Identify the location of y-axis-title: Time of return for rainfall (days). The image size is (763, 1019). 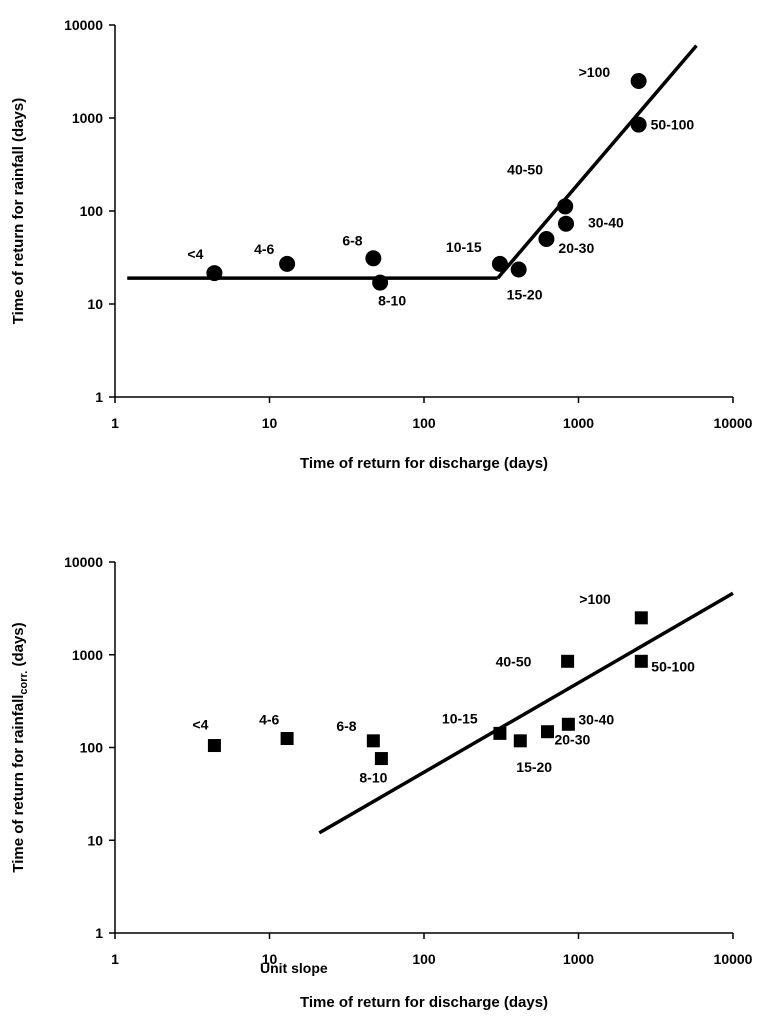
(18, 211).